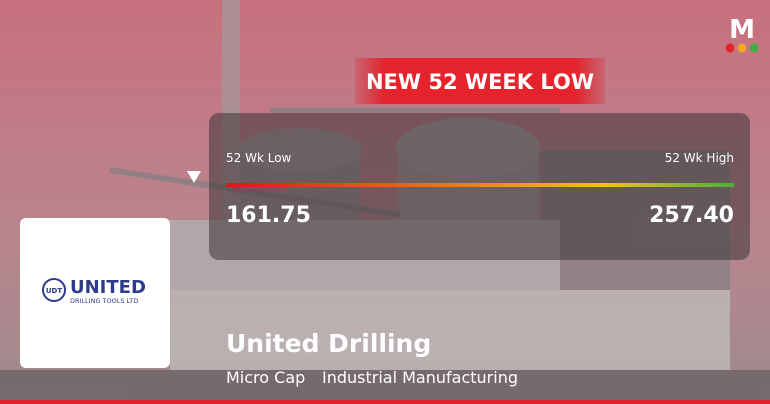 This screenshot has height=404, width=770. I want to click on company-tag: Industrial Manufacturing, so click(420, 377).